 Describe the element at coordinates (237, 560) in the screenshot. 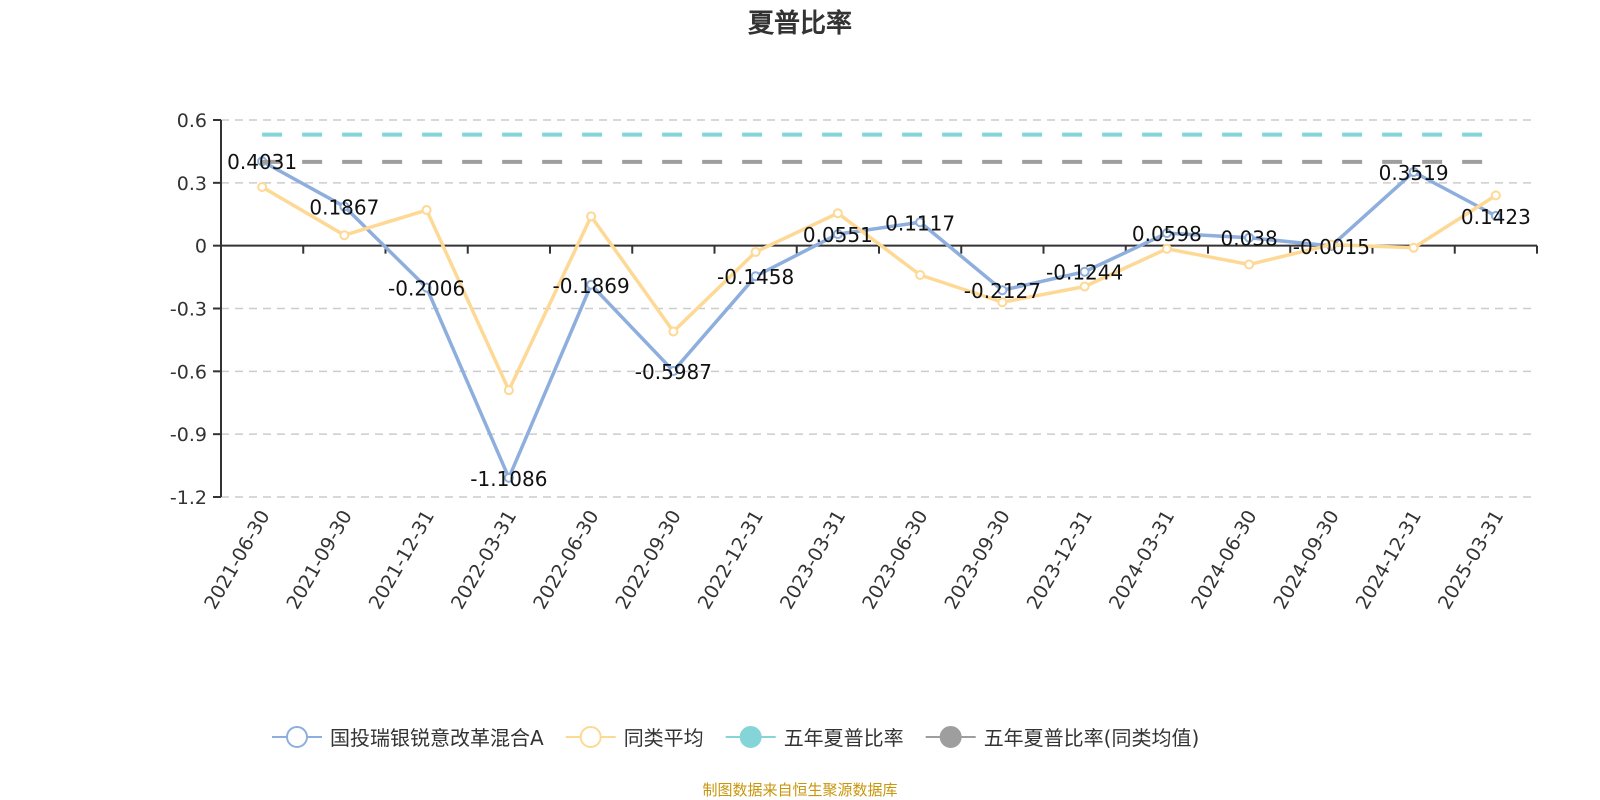

I see `x-tick-label: 2021-06-30` at that location.